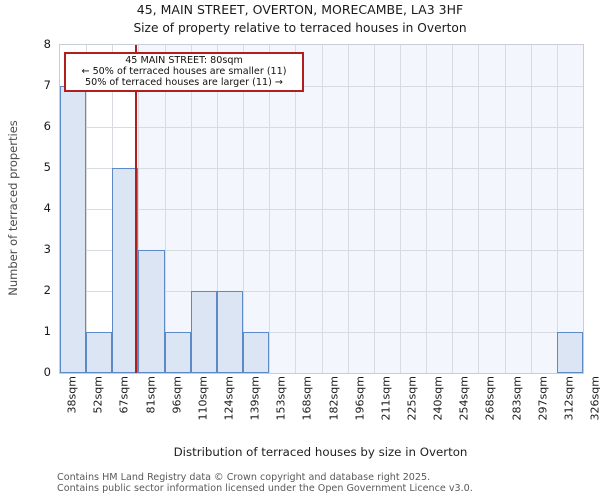 This screenshot has width=600, height=500. What do you see at coordinates (47, 290) in the screenshot?
I see `y-tick-label: 2` at bounding box center [47, 290].